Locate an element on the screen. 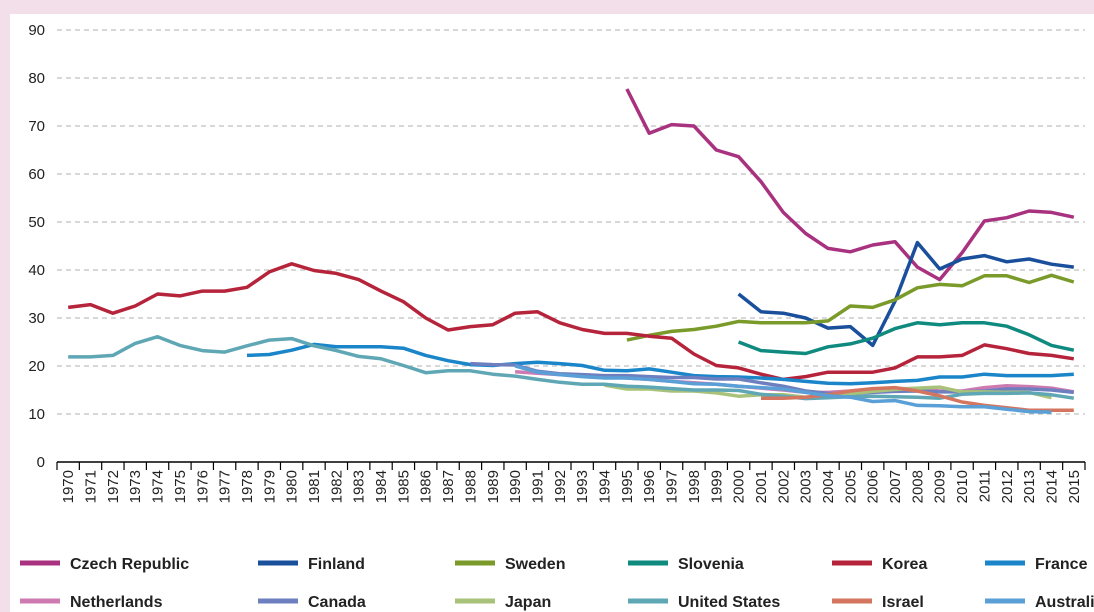  legend-label: France is located at coordinates (1061, 564).